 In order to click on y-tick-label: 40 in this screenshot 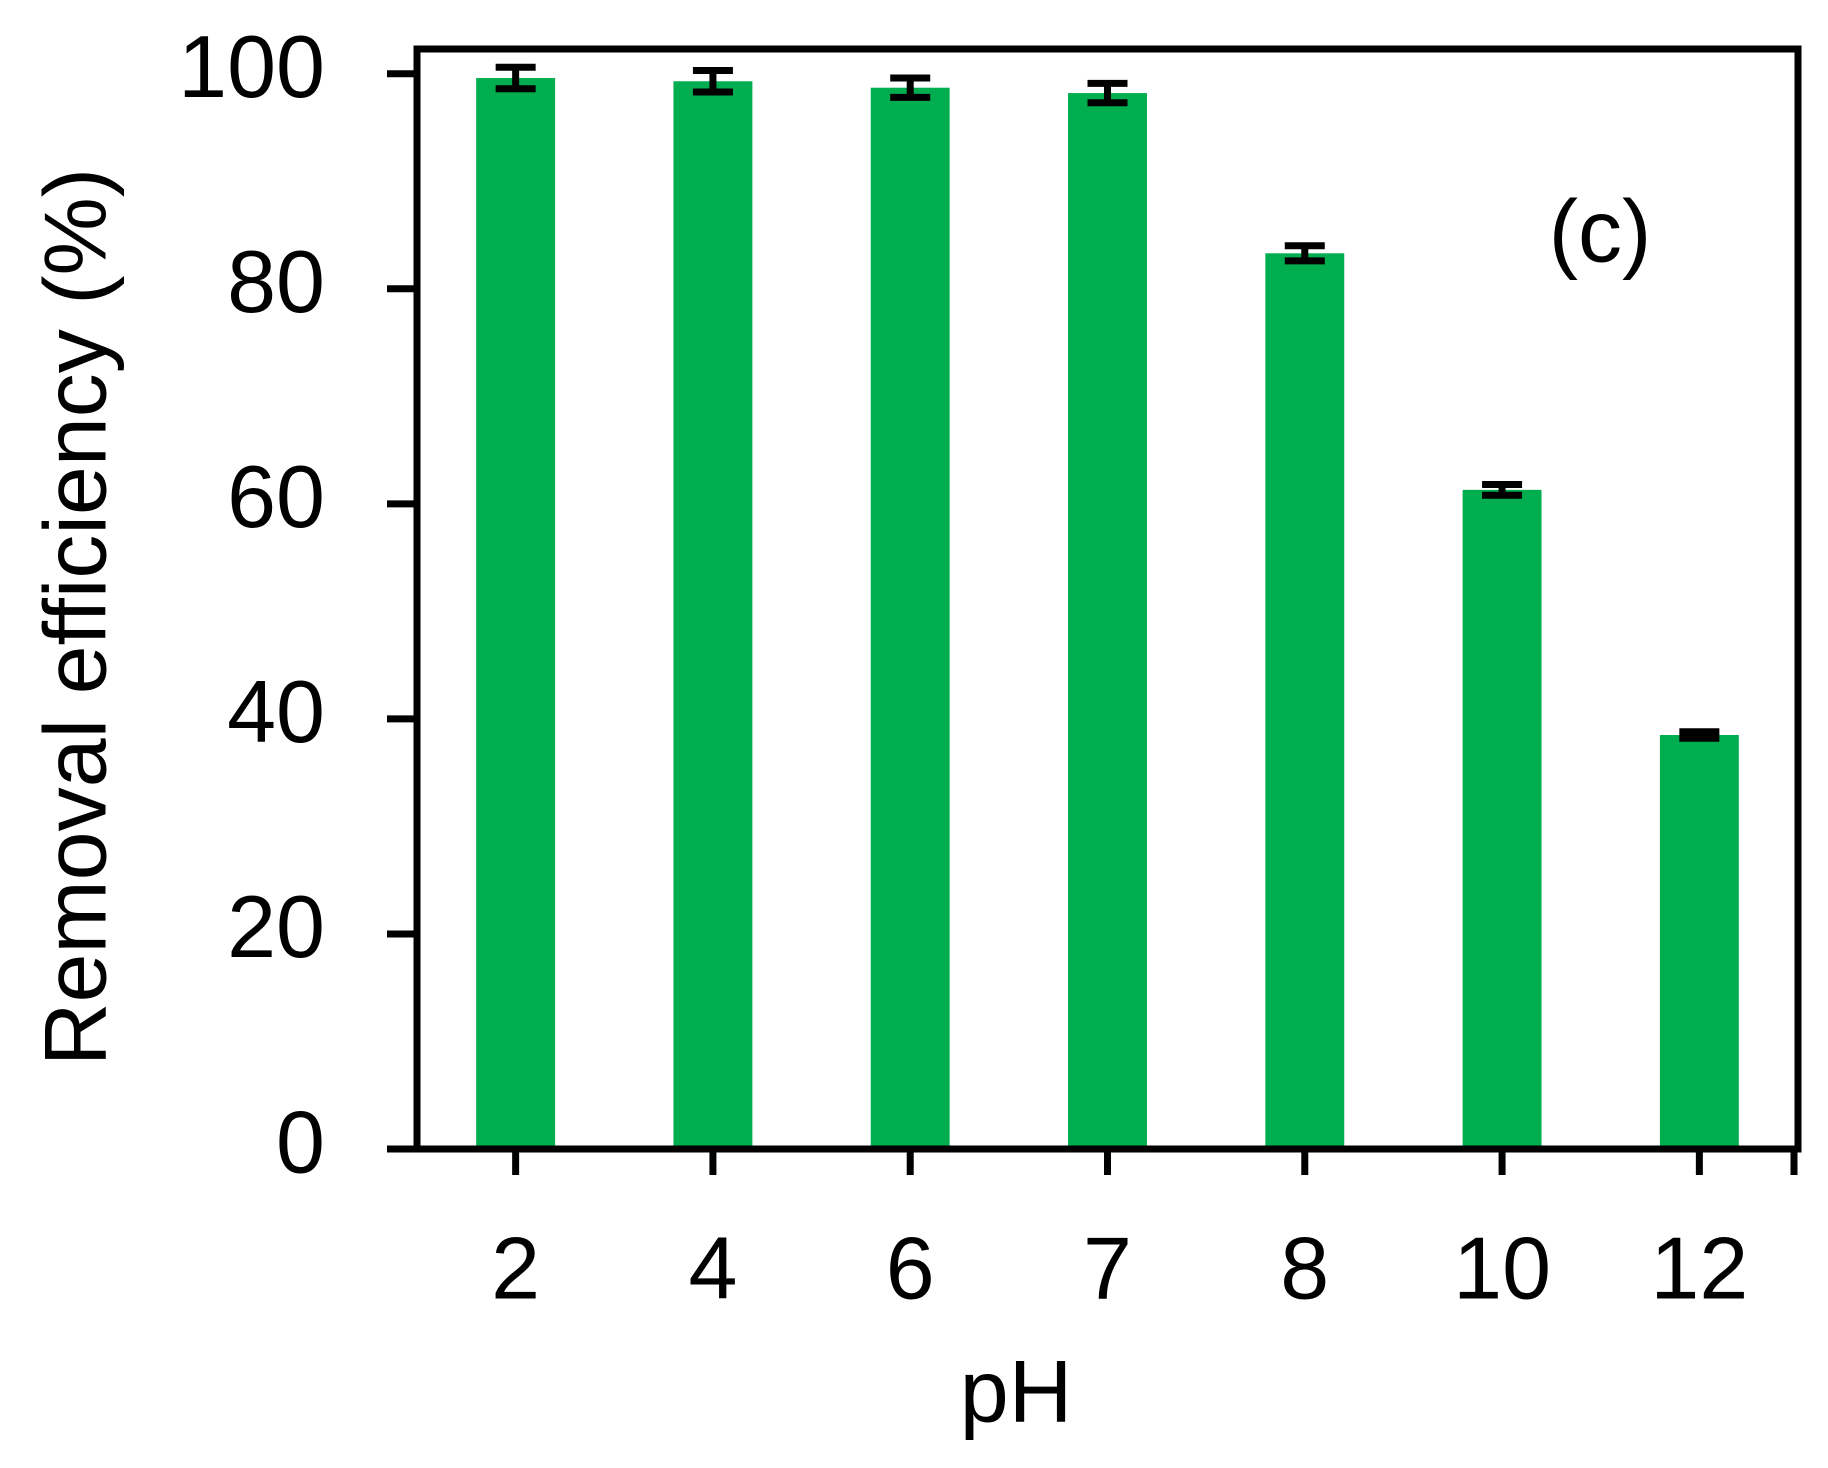, I will do `click(276, 711)`.